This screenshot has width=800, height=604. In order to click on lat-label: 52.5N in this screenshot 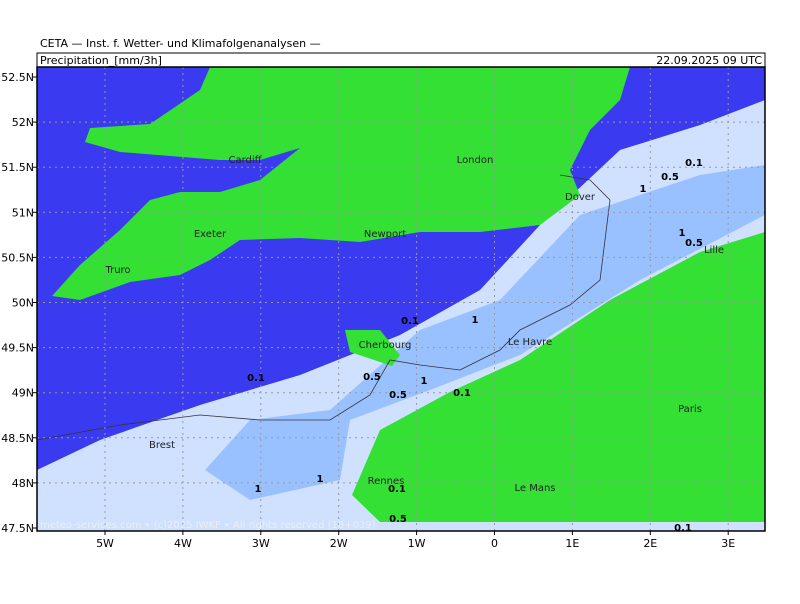, I will do `click(17, 77)`.